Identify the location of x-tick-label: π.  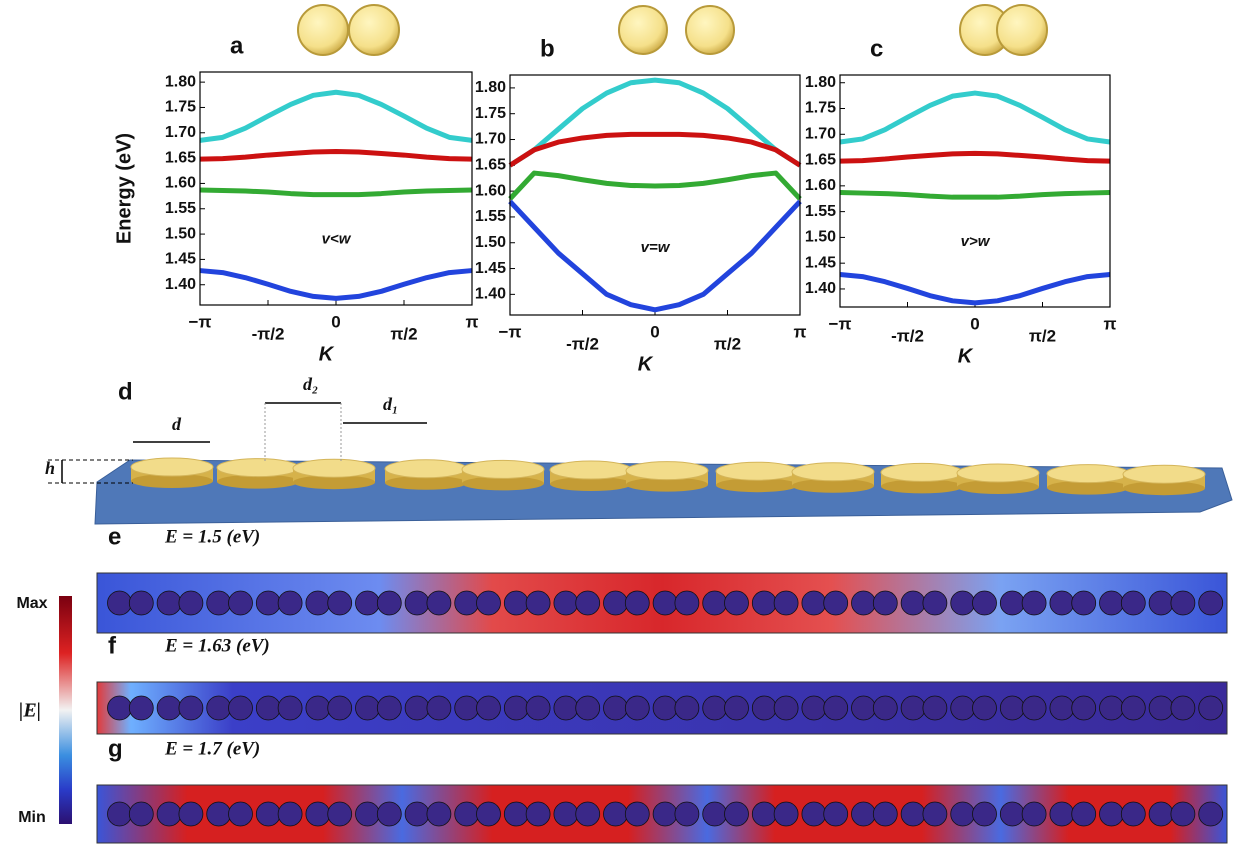
(1109, 323).